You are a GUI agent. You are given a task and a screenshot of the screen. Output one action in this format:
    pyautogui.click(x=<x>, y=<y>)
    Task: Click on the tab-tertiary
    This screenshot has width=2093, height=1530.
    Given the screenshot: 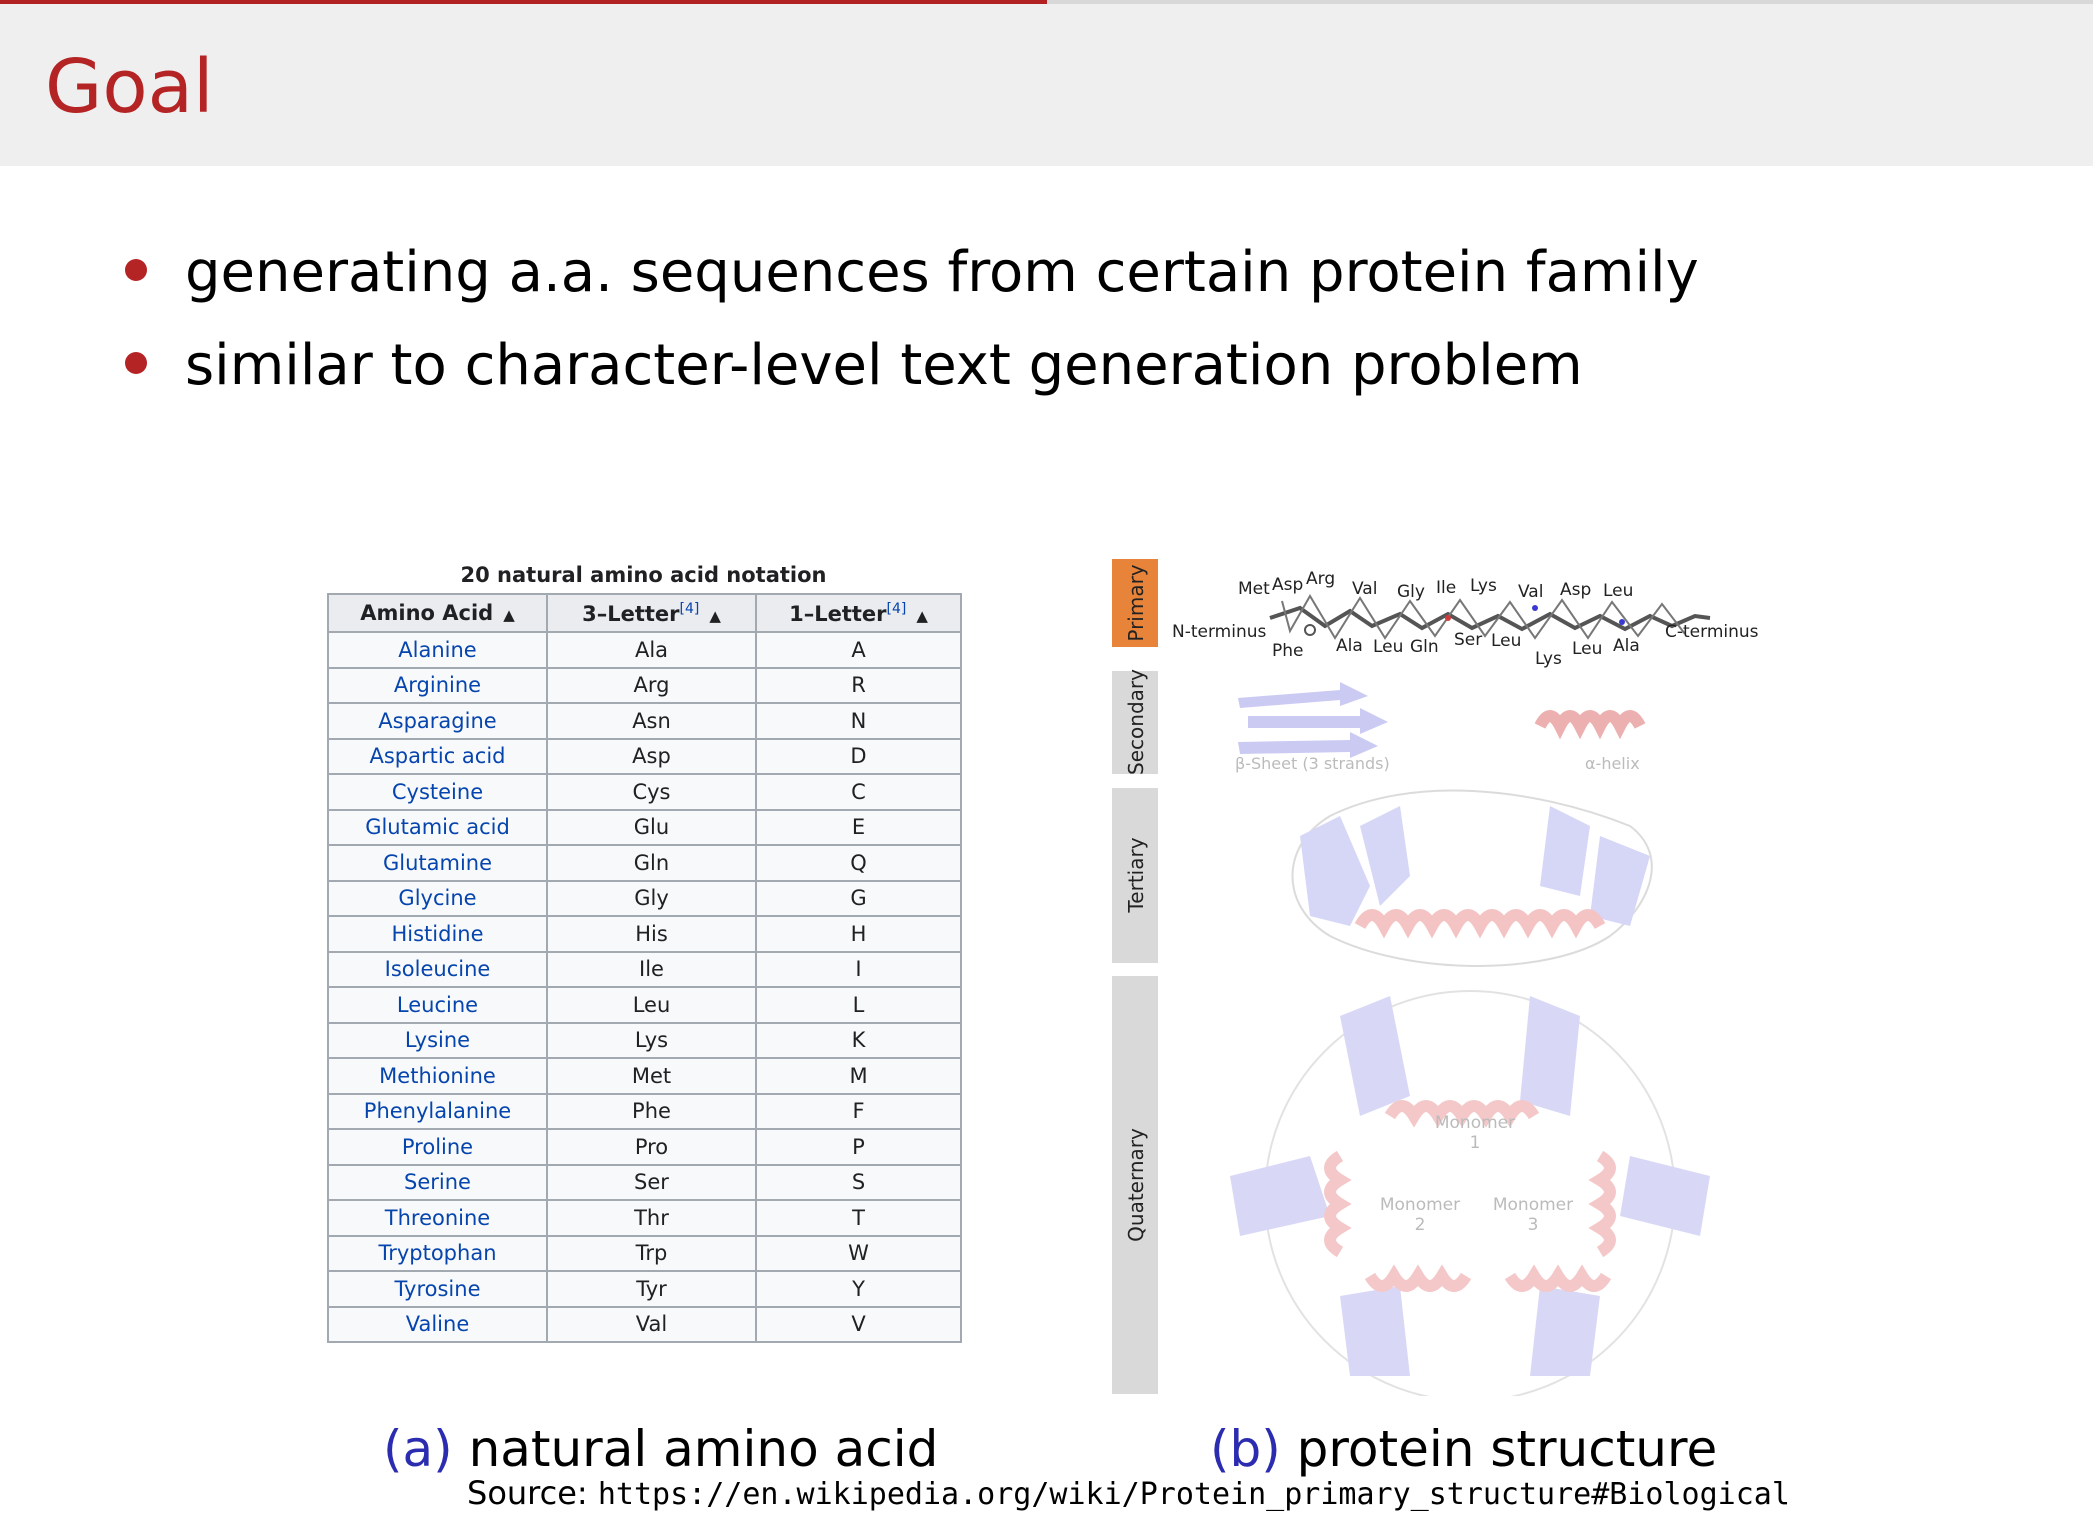 What is the action you would take?
    pyautogui.click(x=1135, y=875)
    